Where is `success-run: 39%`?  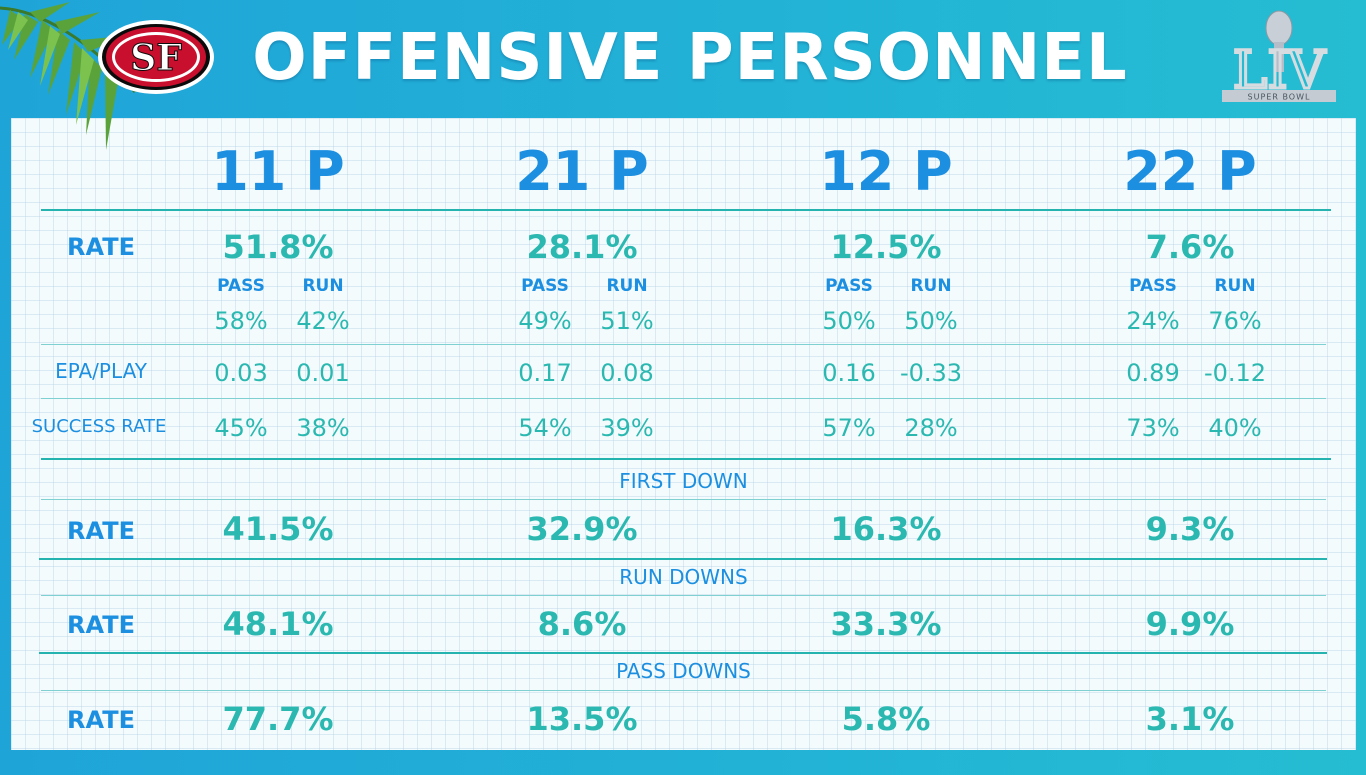 success-run: 39% is located at coordinates (627, 428).